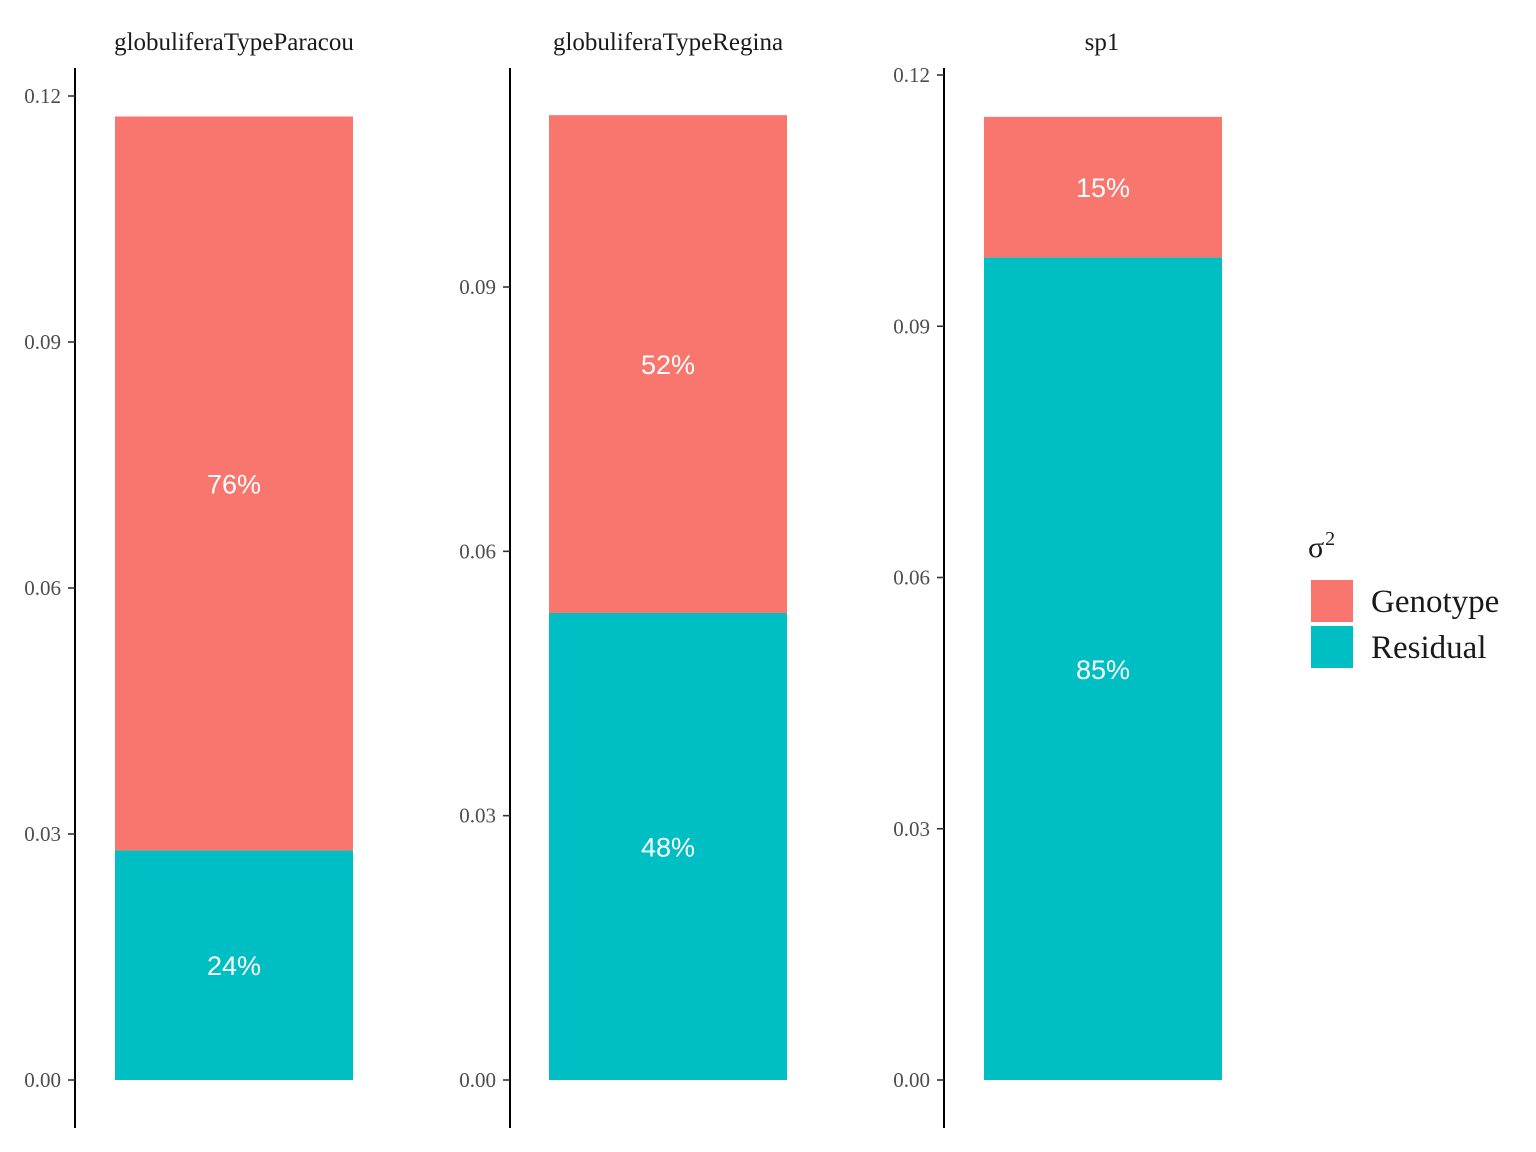 Image resolution: width=1536 pixels, height=1152 pixels. What do you see at coordinates (234, 42) in the screenshot?
I see `facet-title: globuliferaTypeParacou` at bounding box center [234, 42].